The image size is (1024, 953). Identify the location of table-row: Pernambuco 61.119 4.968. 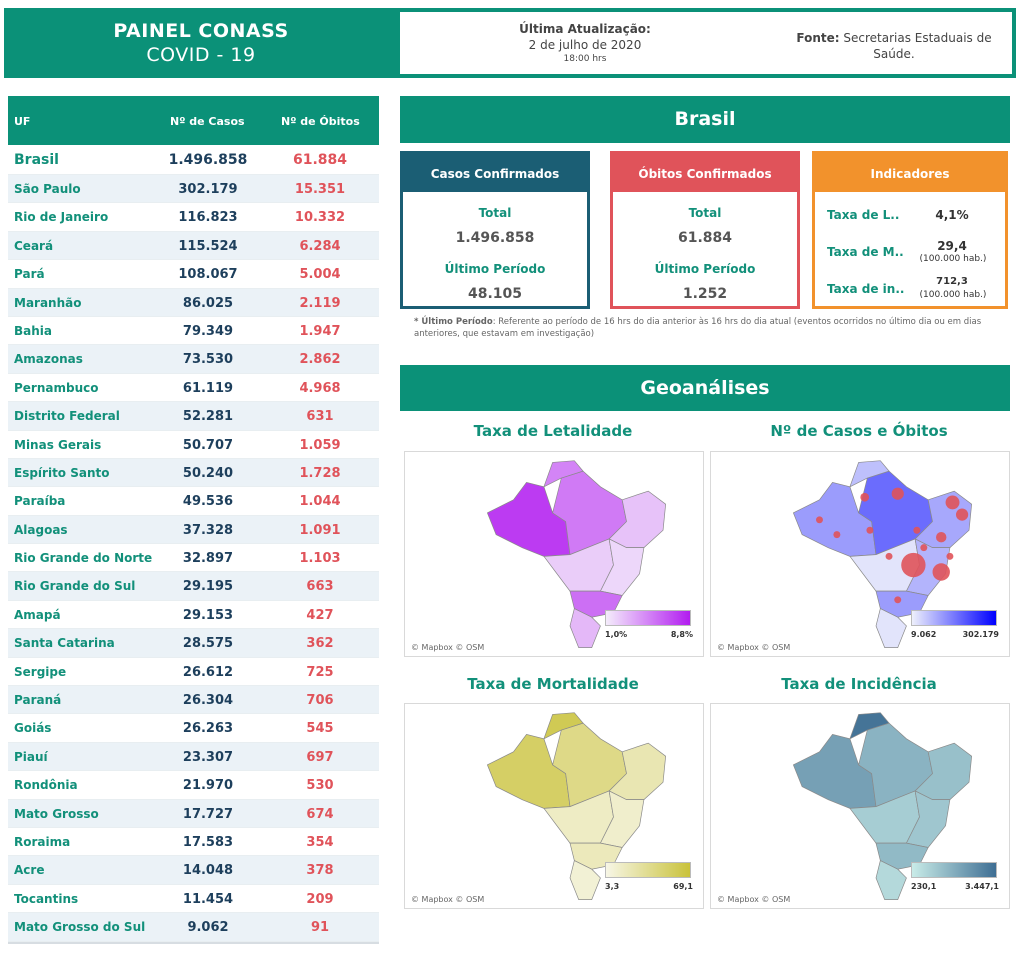
(193, 388).